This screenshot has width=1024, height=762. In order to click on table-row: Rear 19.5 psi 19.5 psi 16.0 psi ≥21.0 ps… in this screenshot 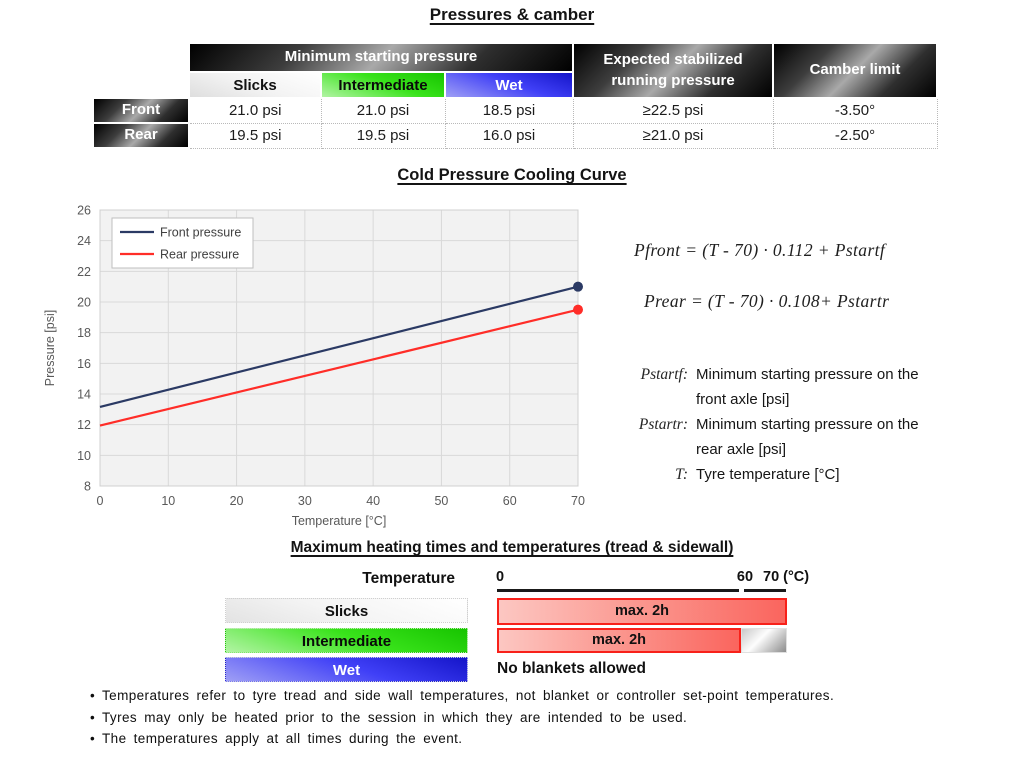, I will do `click(515, 135)`.